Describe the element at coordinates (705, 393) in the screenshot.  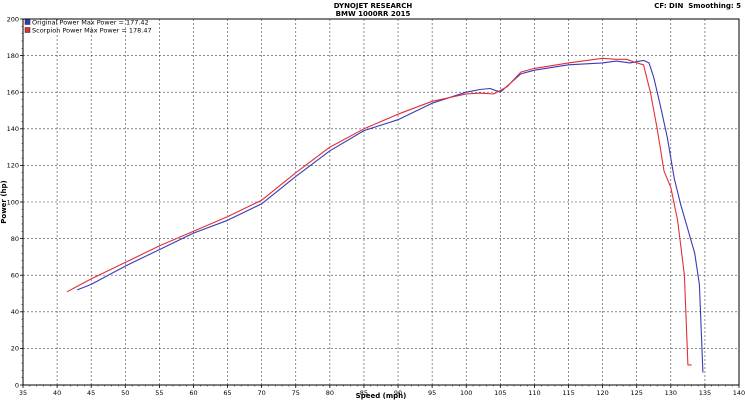
I see `x-tick-label: 135` at that location.